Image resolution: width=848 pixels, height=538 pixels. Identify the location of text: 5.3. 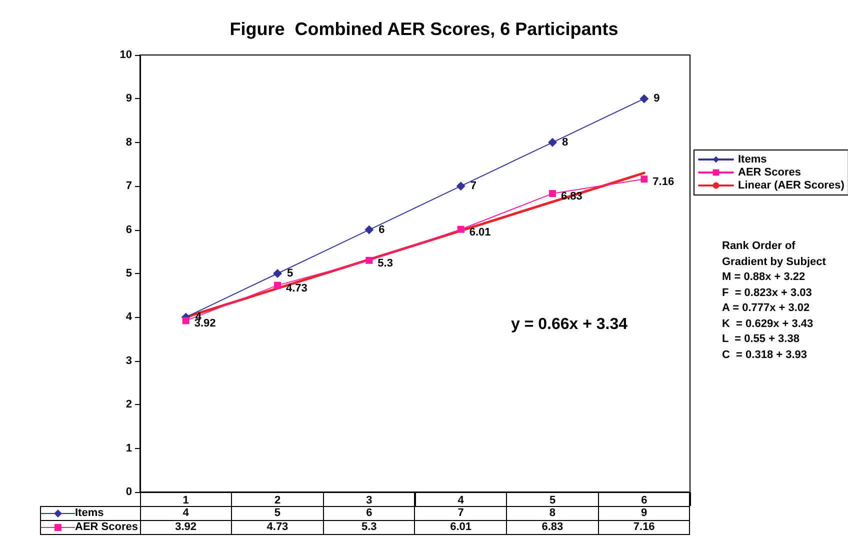
(385, 263).